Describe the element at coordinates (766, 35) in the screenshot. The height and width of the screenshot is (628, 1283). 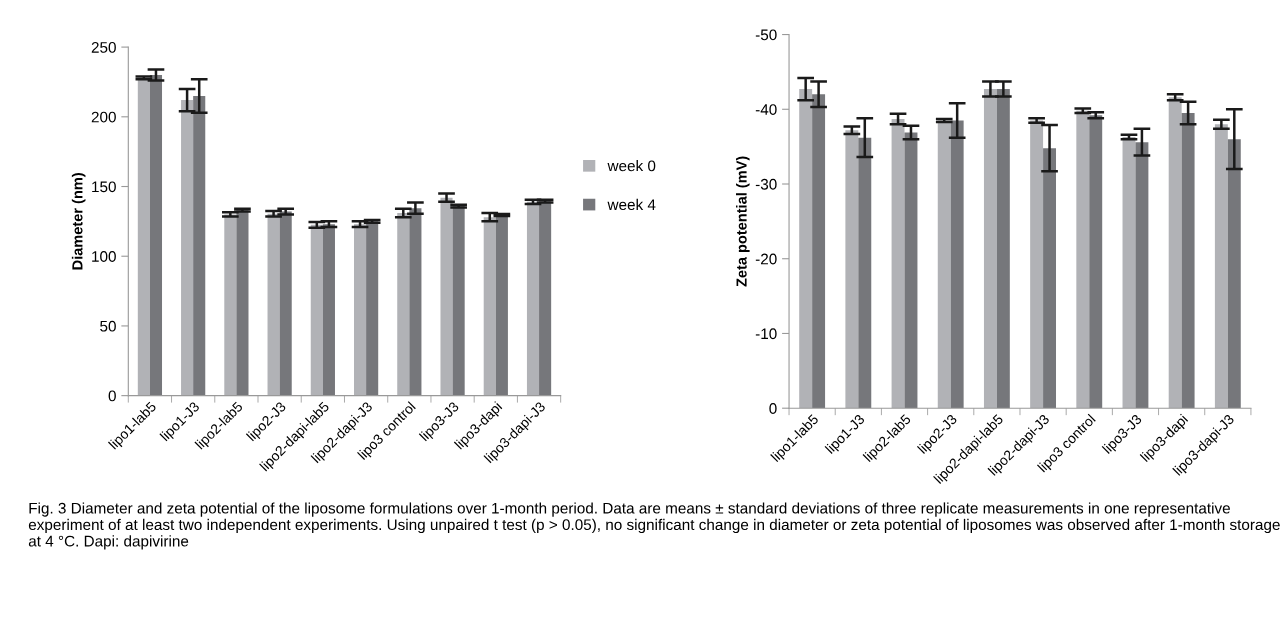
I see `y-tick-label: -50` at that location.